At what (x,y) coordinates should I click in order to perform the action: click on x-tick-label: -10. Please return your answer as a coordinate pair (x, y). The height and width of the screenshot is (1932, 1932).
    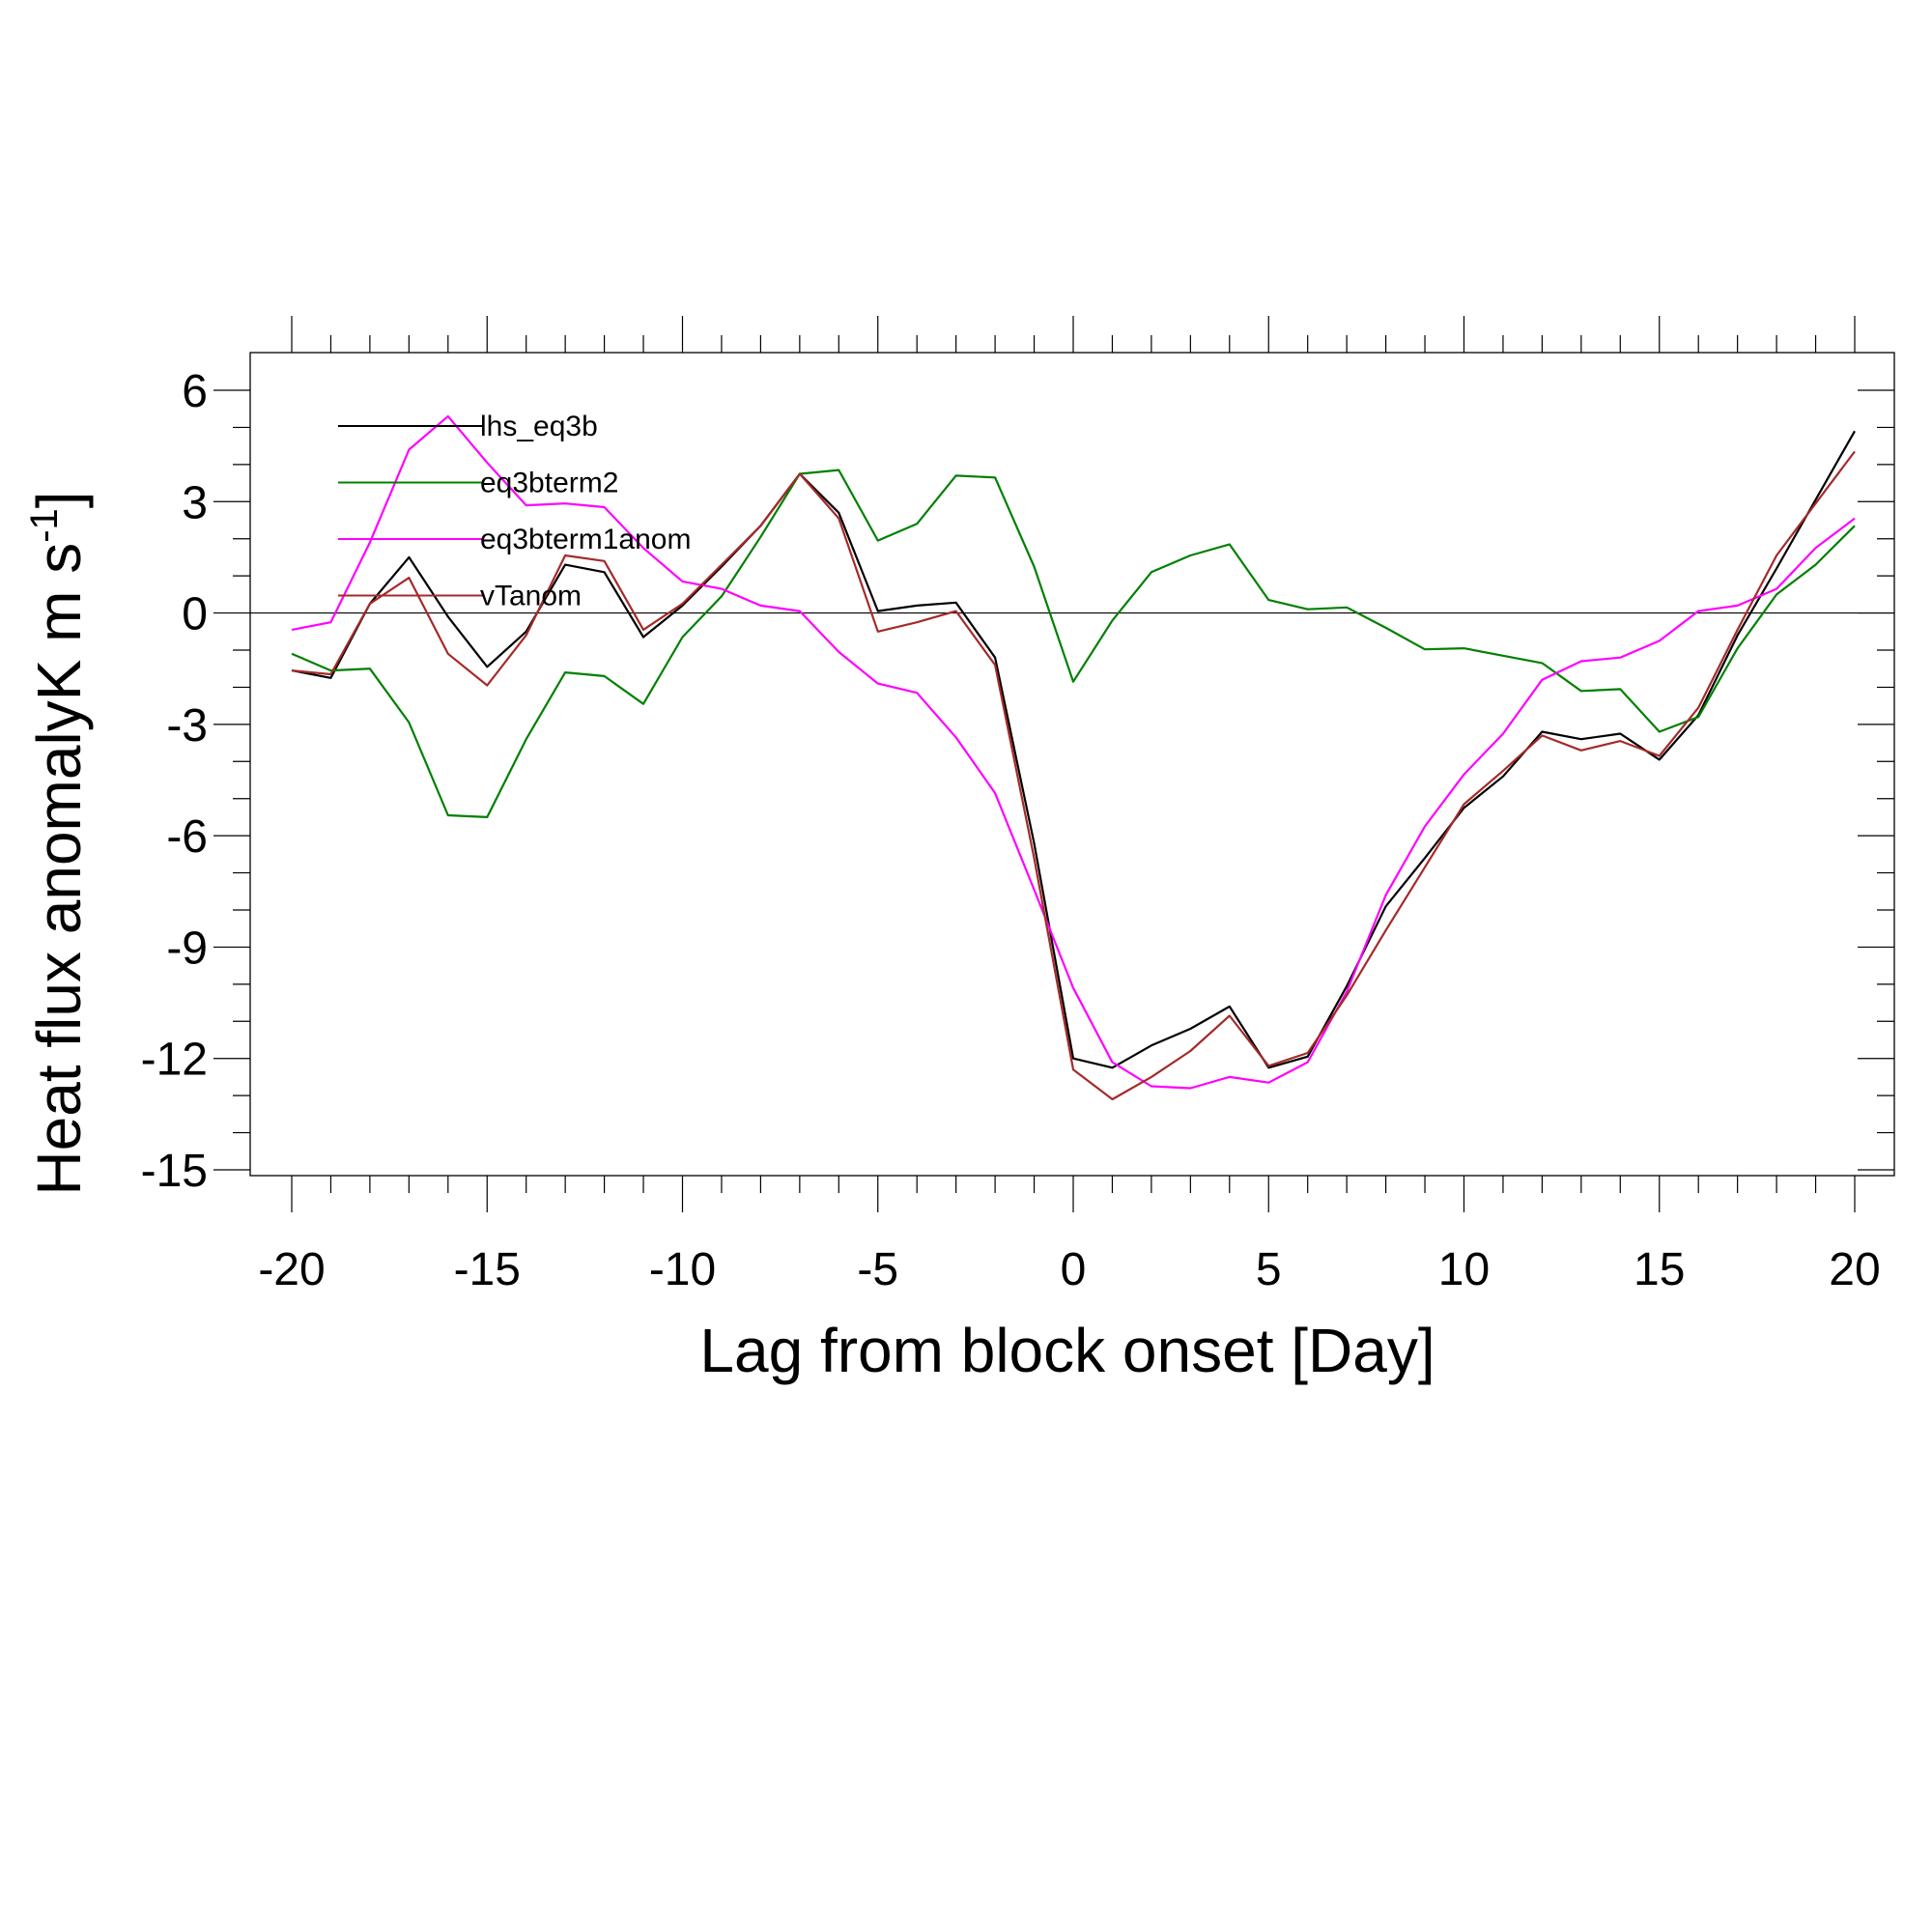
    Looking at the image, I should click on (682, 1269).